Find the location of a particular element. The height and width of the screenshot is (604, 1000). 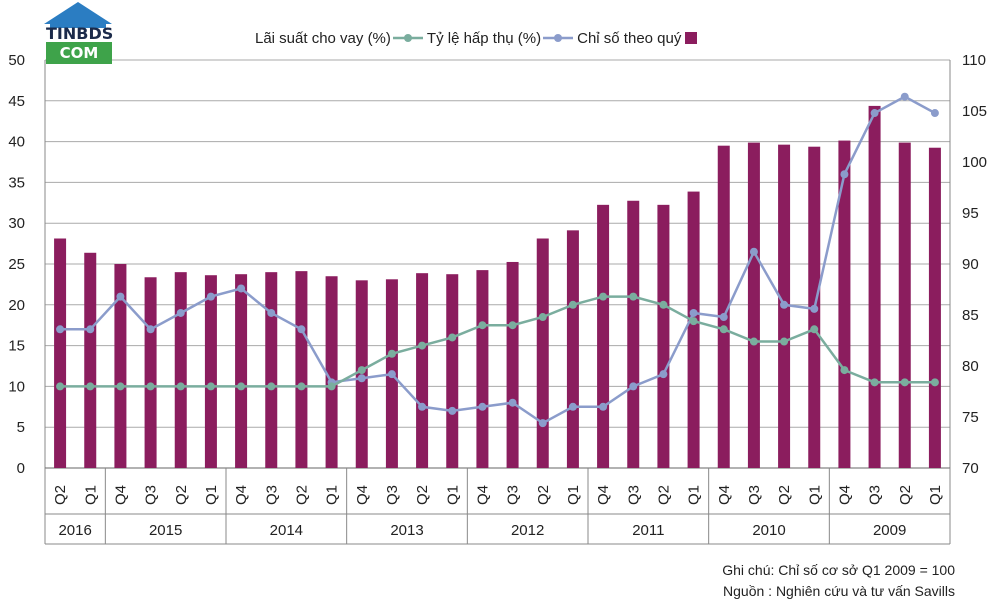

legend-label-lending-rate: Lãi suất cho vay (%) is located at coordinates (323, 38).